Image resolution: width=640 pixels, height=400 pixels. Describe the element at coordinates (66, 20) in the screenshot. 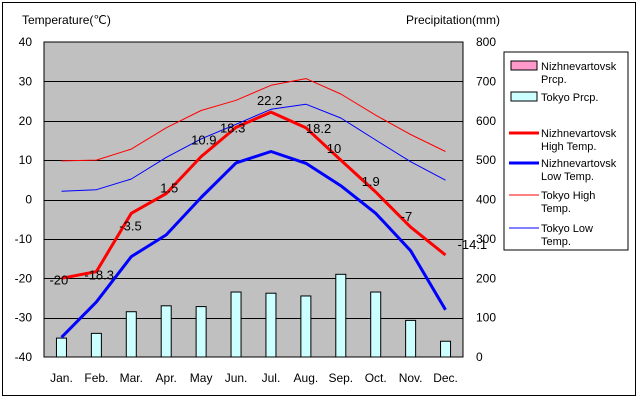

I see `left-axis-title: Temperature(℃)` at that location.